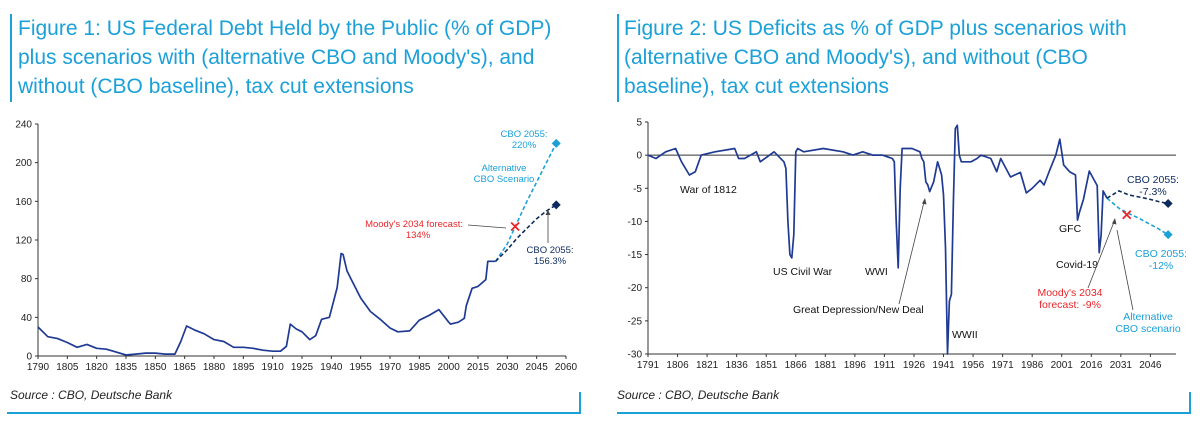  Describe the element at coordinates (876, 272) in the screenshot. I see `wwi-label: WWI` at that location.